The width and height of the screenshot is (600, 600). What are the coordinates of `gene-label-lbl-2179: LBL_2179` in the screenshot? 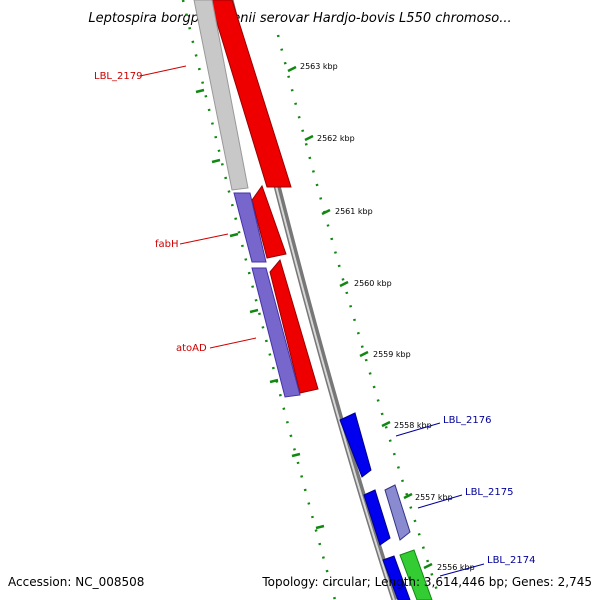 It's located at (118, 76).